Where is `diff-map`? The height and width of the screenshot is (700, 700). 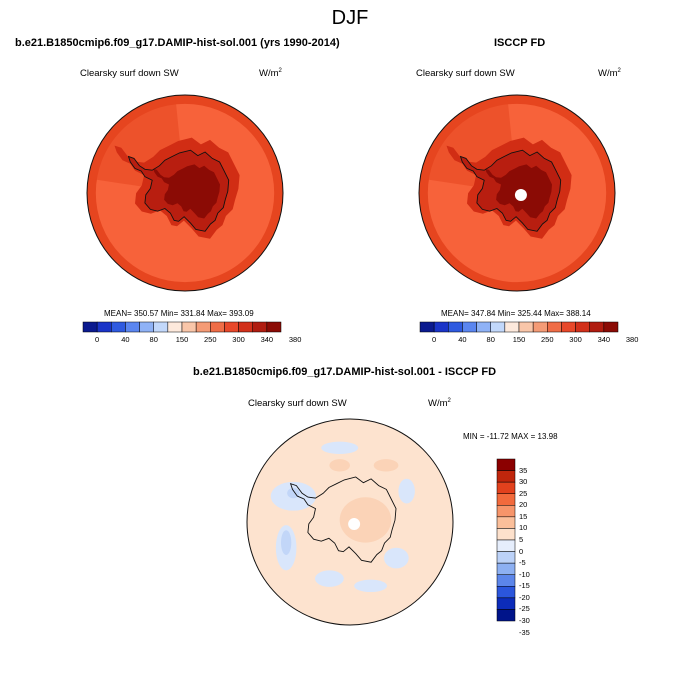
diff-map is located at coordinates (350, 522).